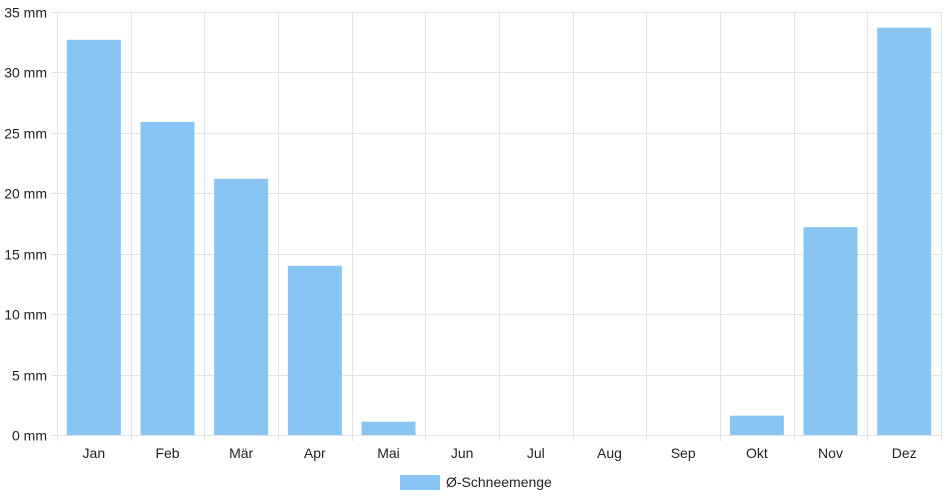  Describe the element at coordinates (830, 453) in the screenshot. I see `x-tick-label: Nov` at that location.